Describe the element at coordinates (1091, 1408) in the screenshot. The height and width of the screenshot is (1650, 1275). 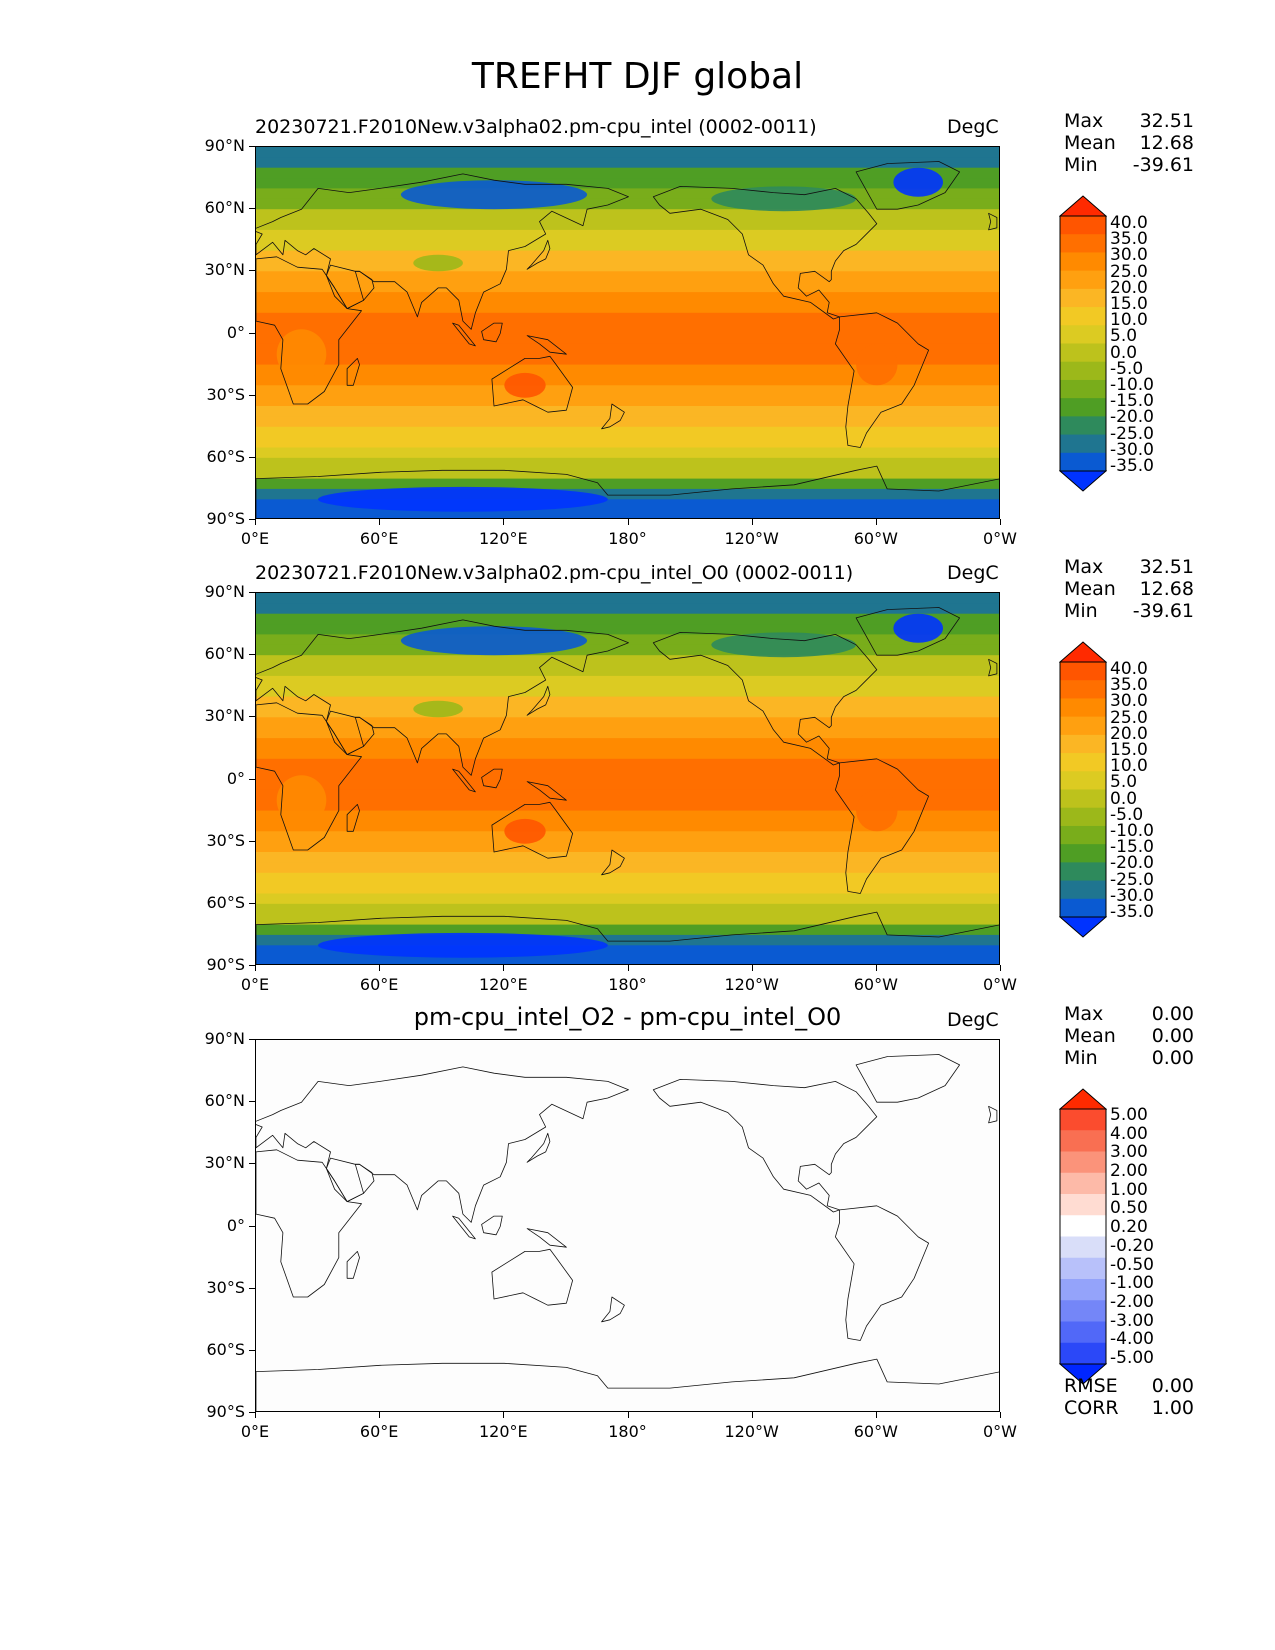
I see `metric-label: CORR` at that location.